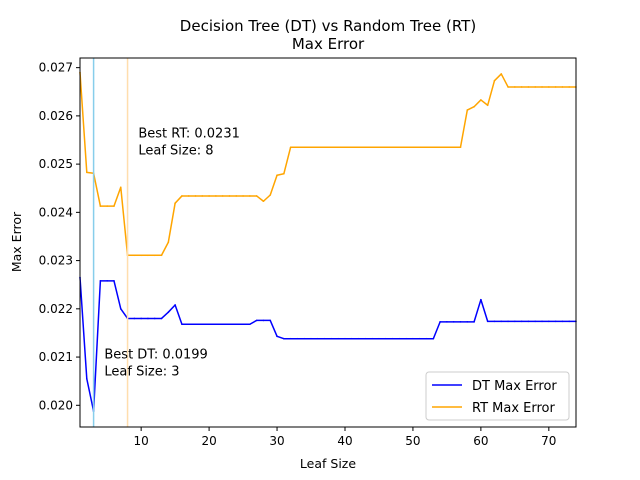  Describe the element at coordinates (189, 134) in the screenshot. I see `annotation-text: Best RT: 0.0231` at that location.